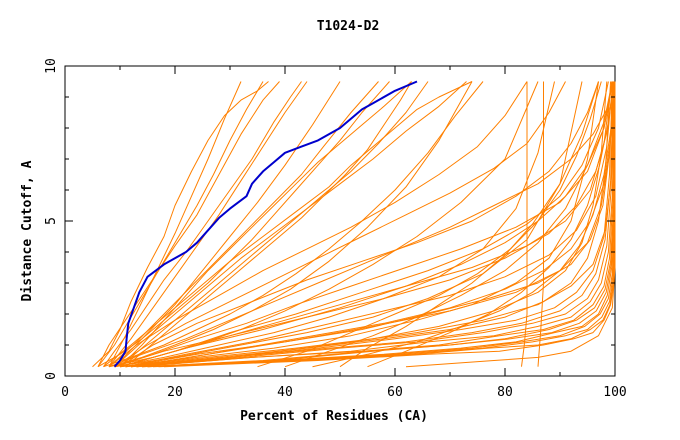  I want to click on y-tick-label: 5, so click(51, 221).